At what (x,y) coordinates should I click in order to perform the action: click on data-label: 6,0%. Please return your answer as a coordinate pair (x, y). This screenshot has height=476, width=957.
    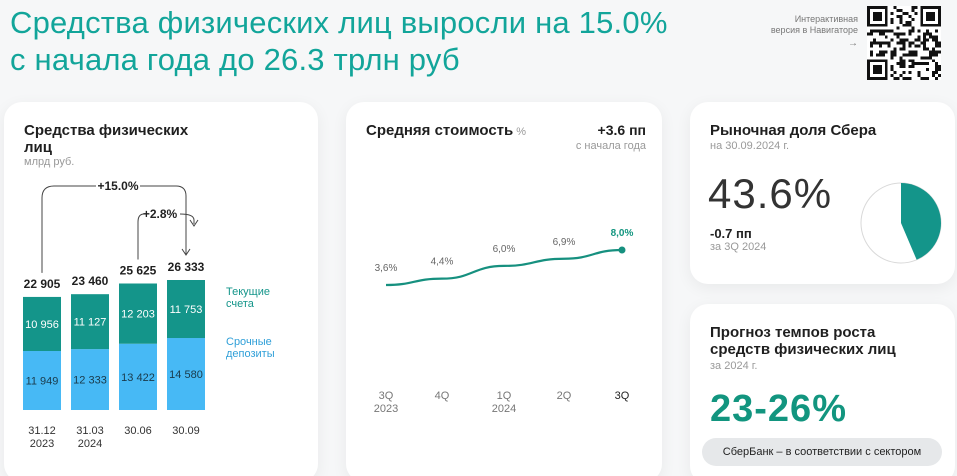
    Looking at the image, I should click on (504, 249).